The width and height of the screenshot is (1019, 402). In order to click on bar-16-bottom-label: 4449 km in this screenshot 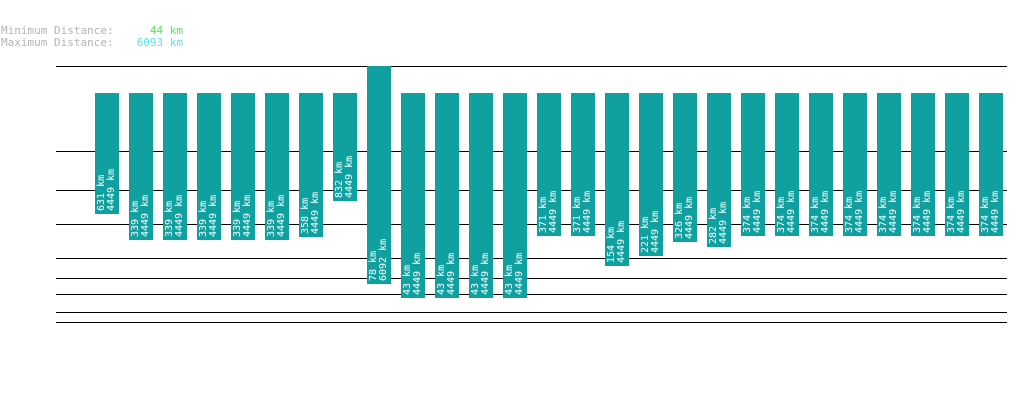, I will do `click(621, 242)`.